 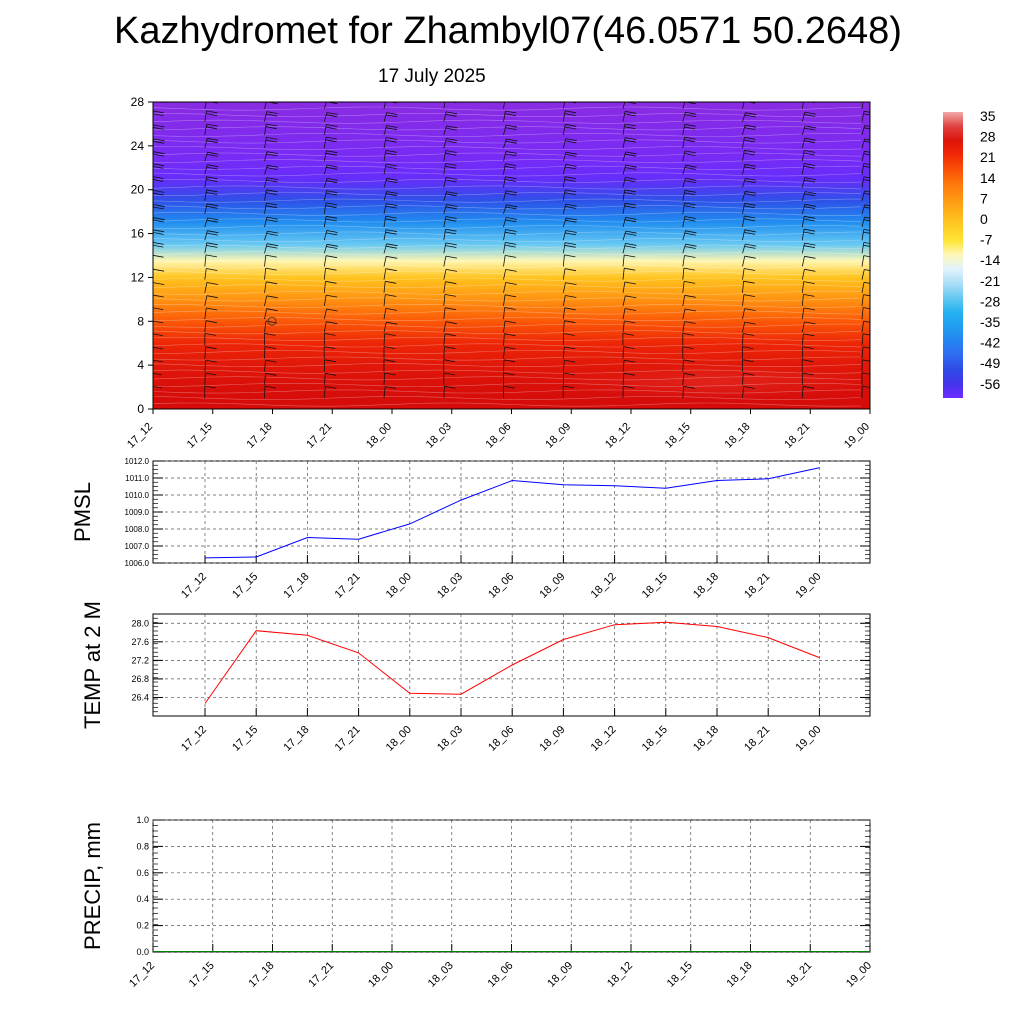 What do you see at coordinates (501, 586) in the screenshot?
I see `pmsl-x-tick-label: 18_06` at bounding box center [501, 586].